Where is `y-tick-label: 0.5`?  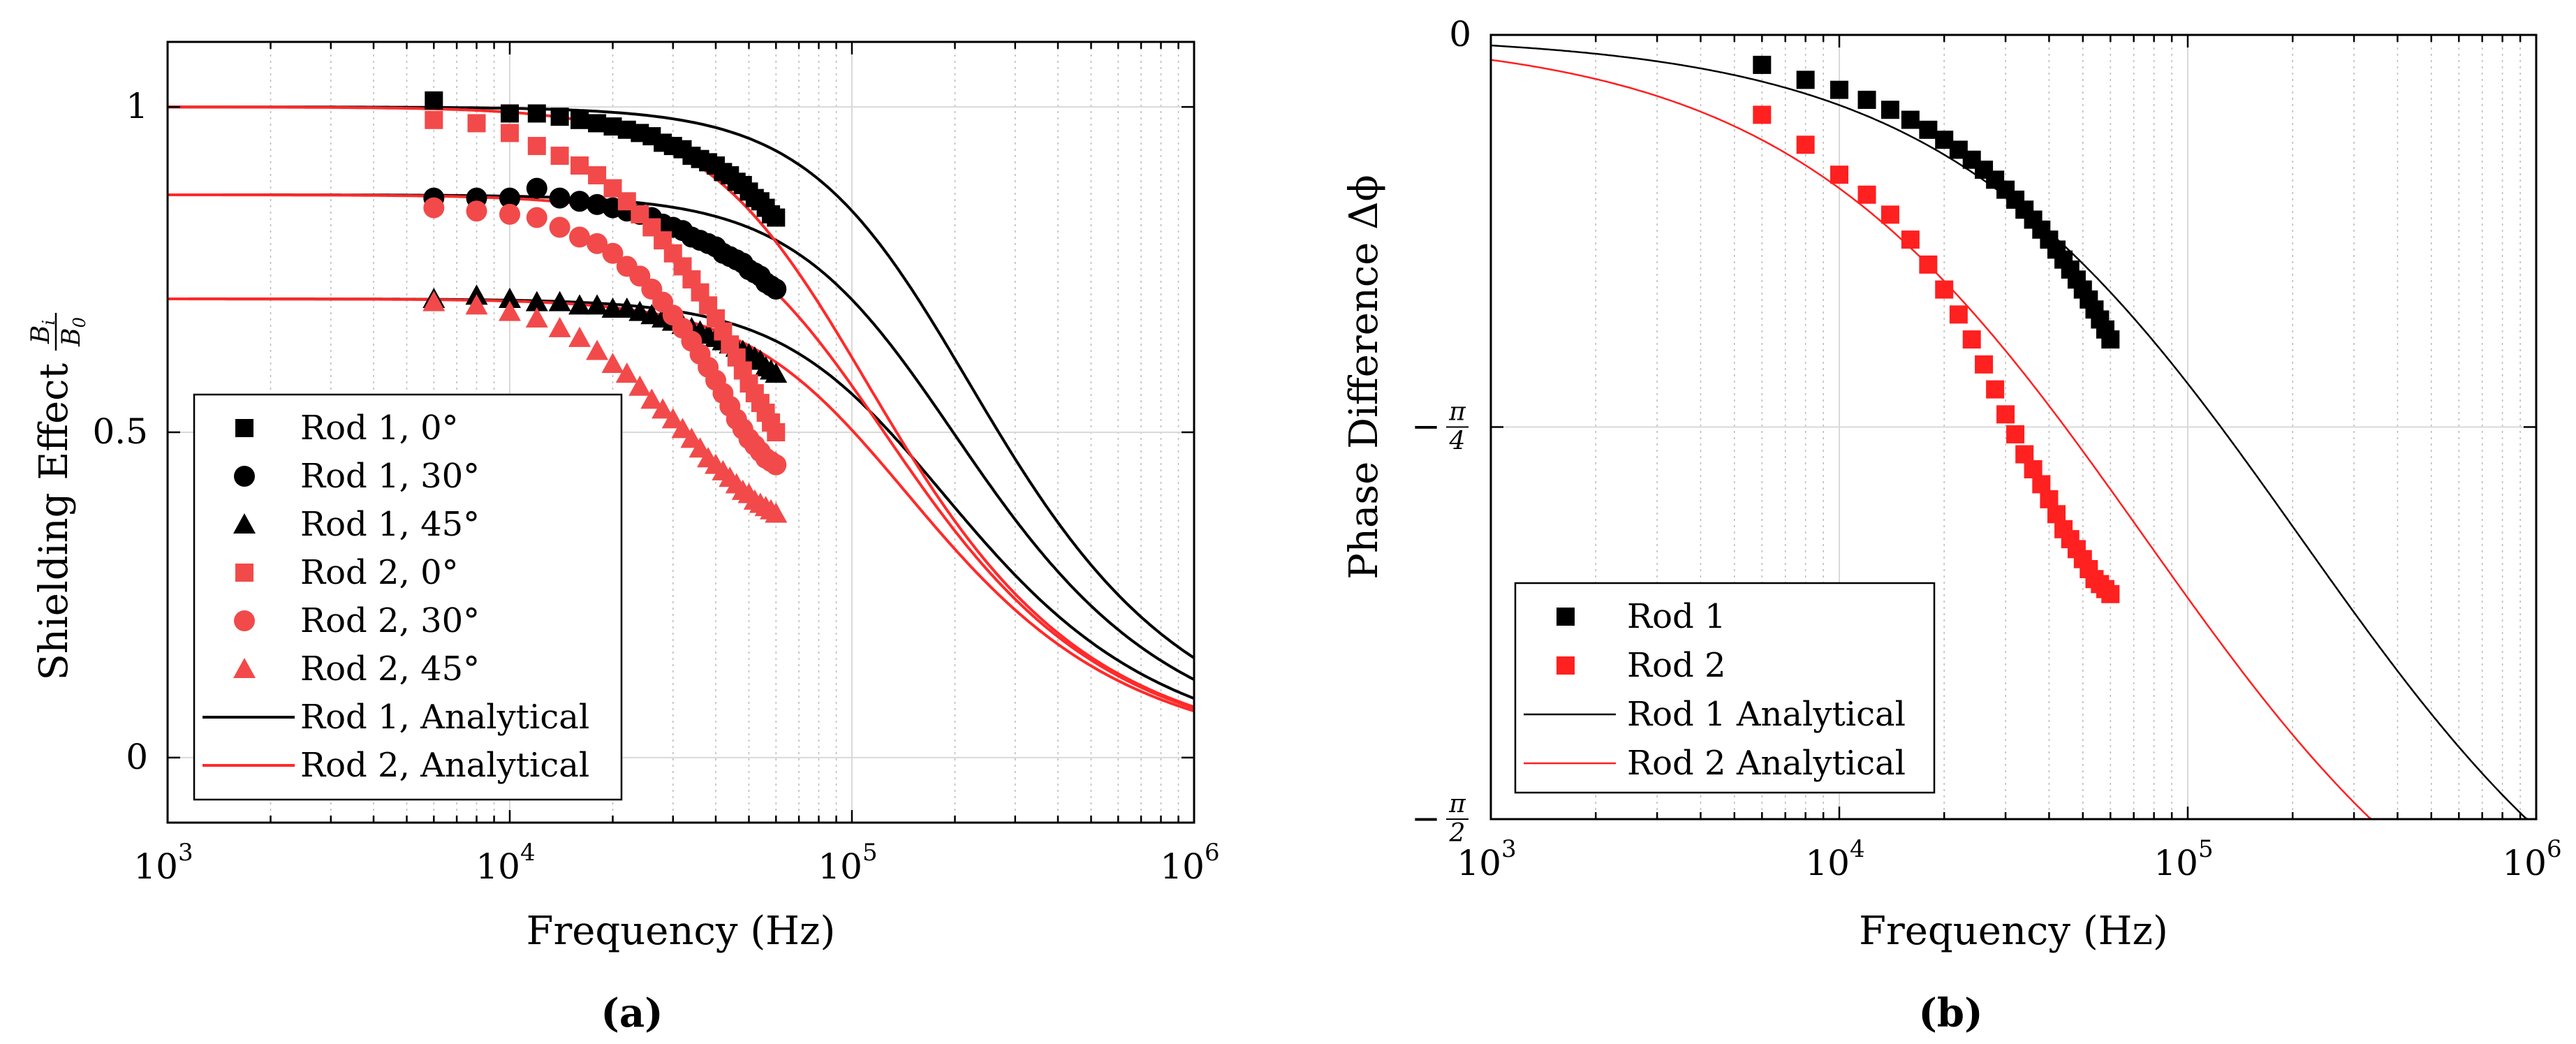 y-tick-label: 0.5 is located at coordinates (120, 431).